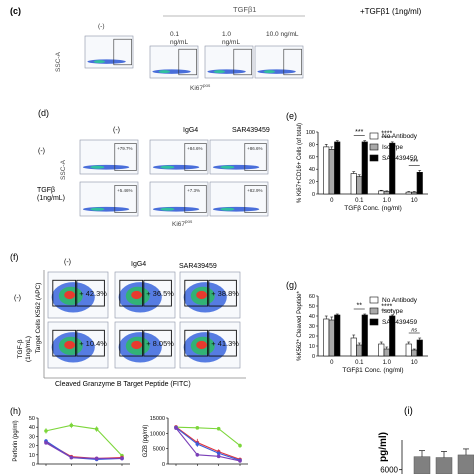 The width and height of the screenshot is (474, 474). What do you see at coordinates (14, 257) in the screenshot?
I see `panel-f-label: (f)` at bounding box center [14, 257].